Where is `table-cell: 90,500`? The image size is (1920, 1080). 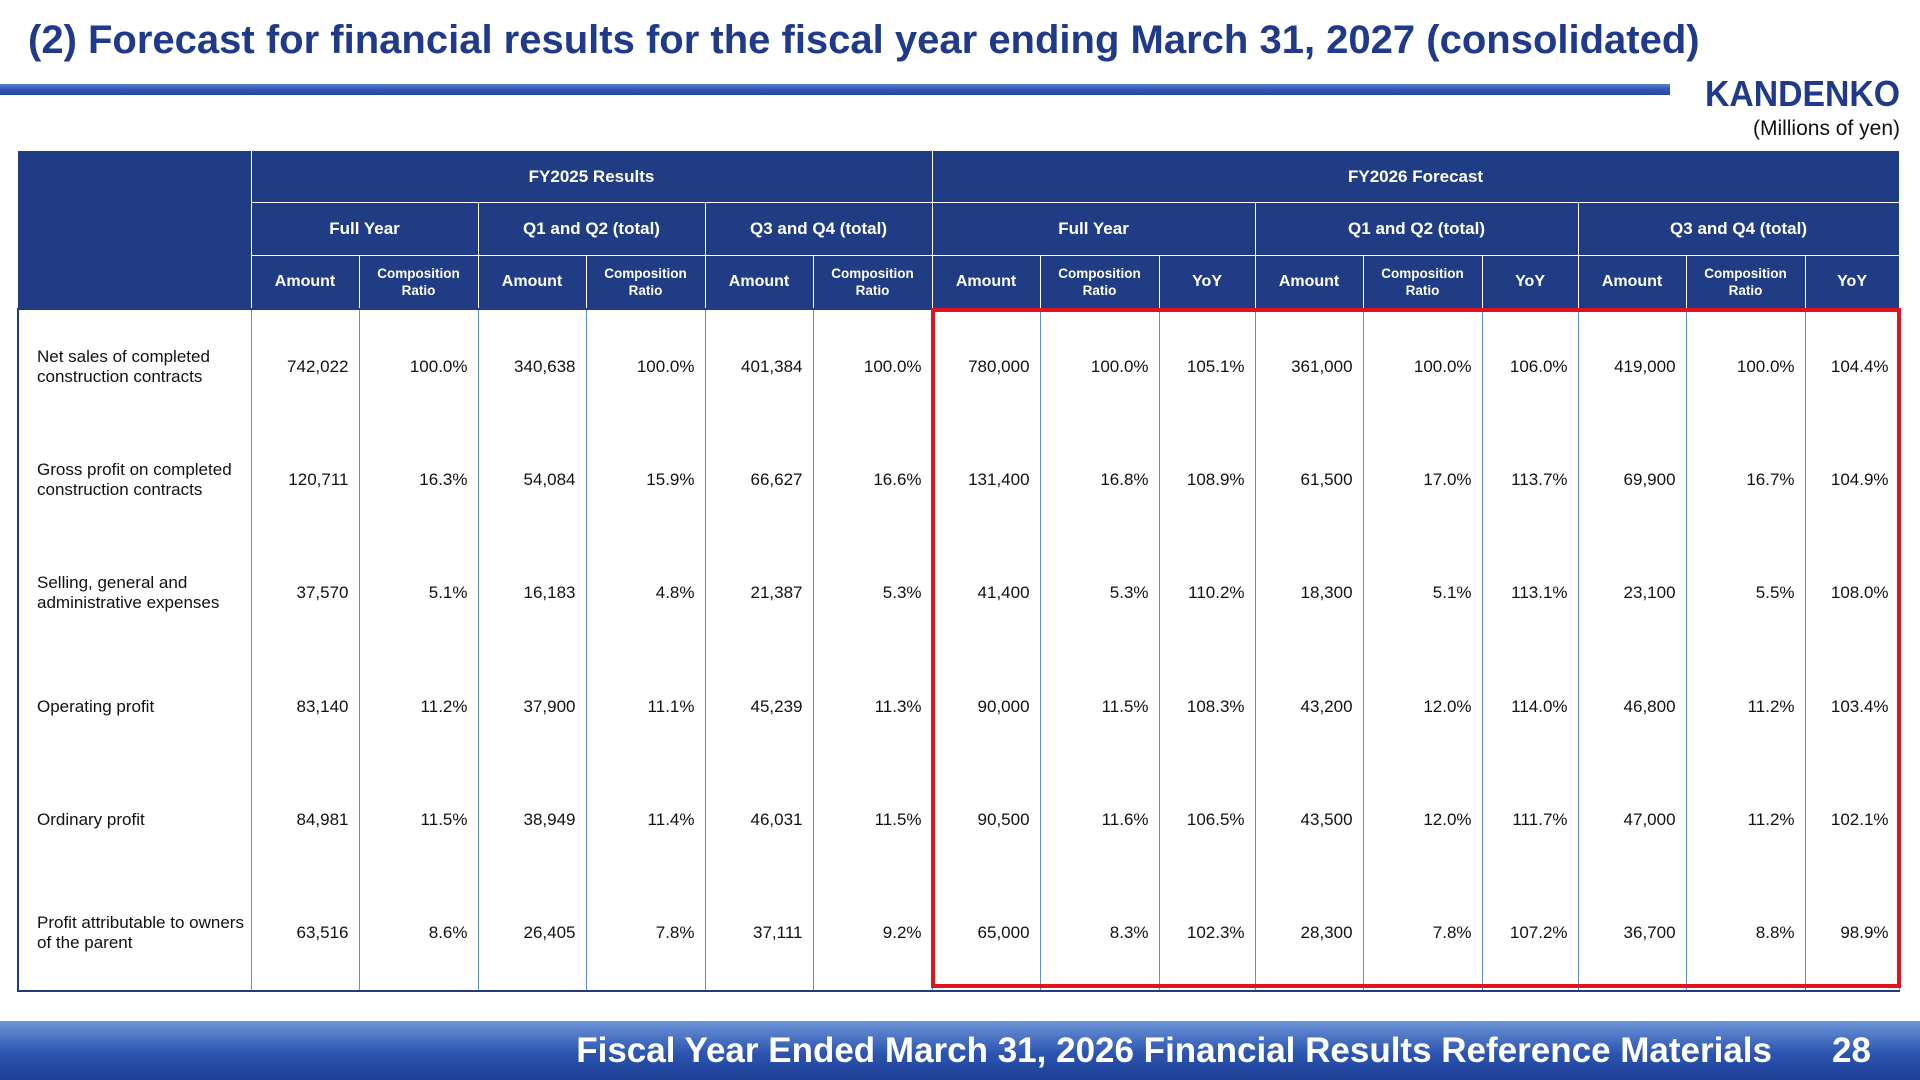
table-cell: 90,500 is located at coordinates (986, 820).